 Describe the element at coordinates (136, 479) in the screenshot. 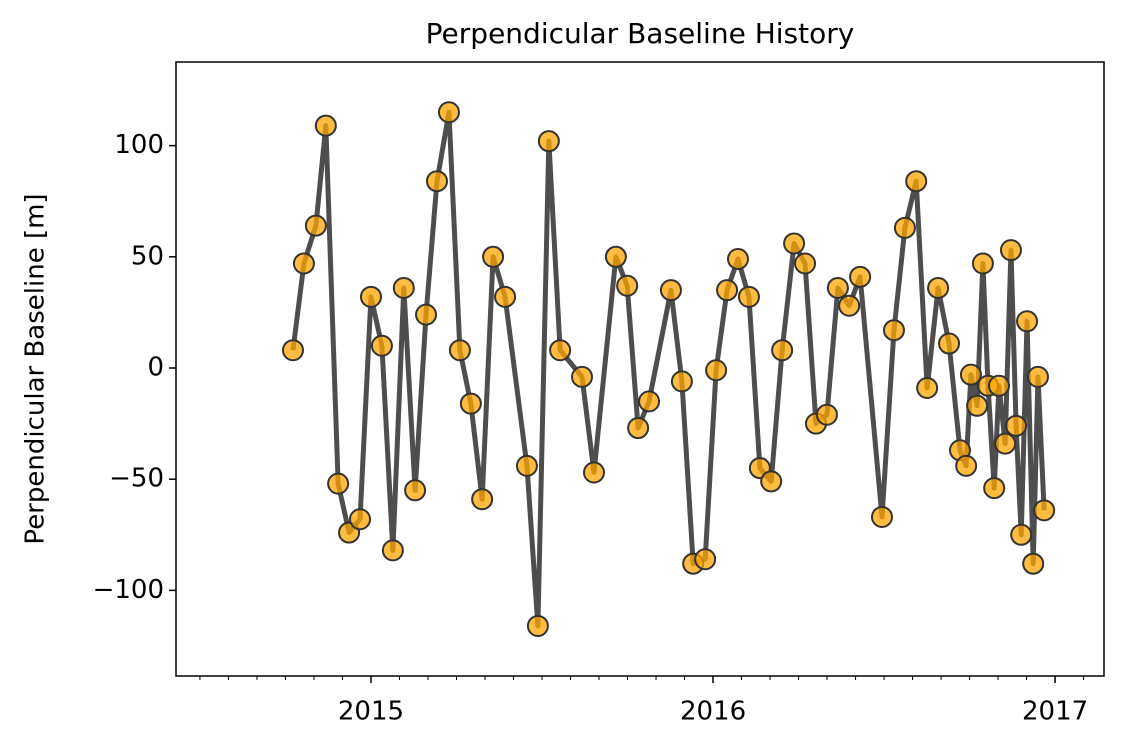

I see `y-tick-label: −50` at that location.